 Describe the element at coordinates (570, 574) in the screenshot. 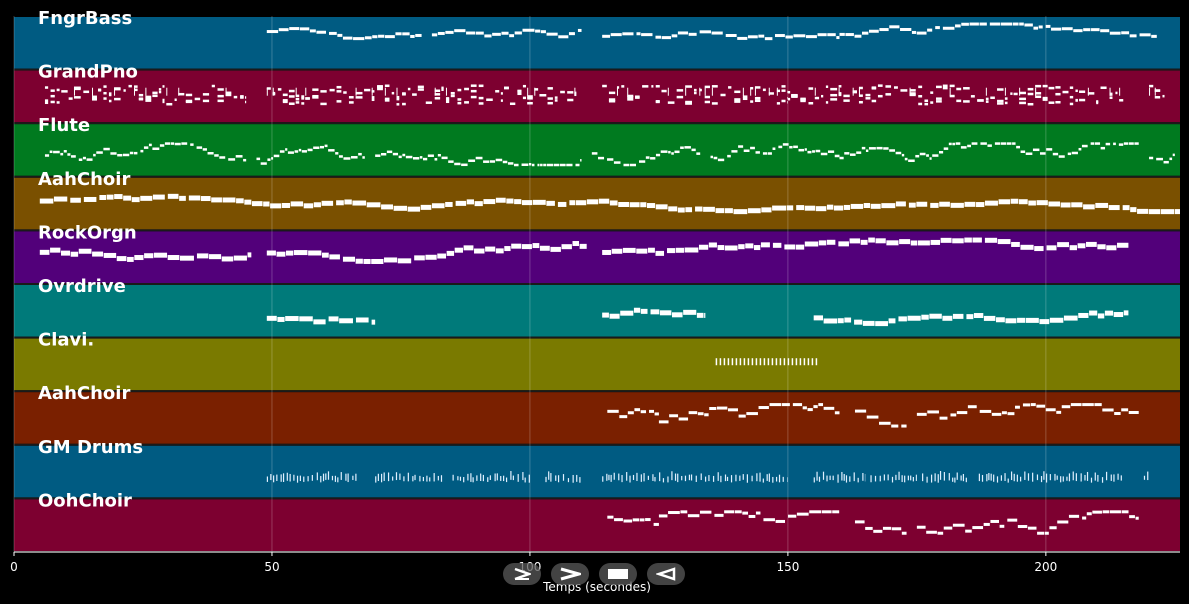

I see `fast-forward-button` at that location.